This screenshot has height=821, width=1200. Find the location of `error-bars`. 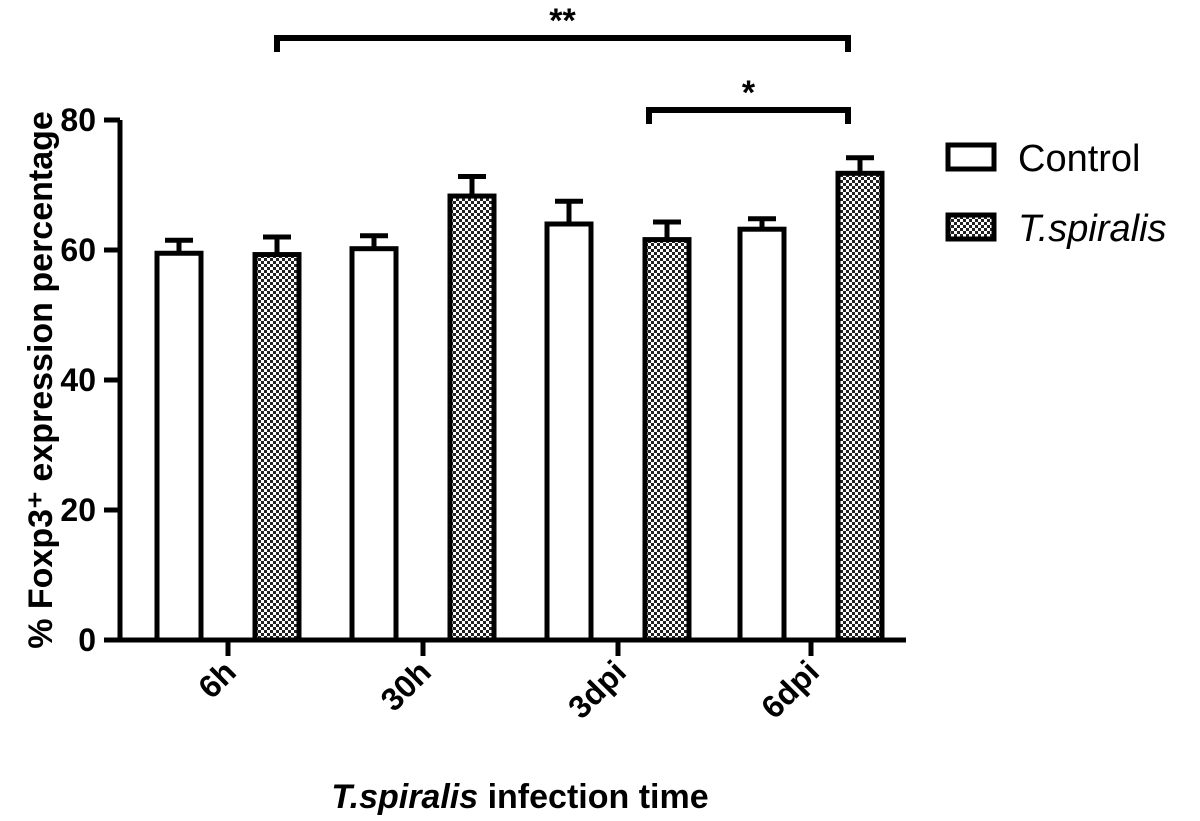

error-bars is located at coordinates (519, 205).